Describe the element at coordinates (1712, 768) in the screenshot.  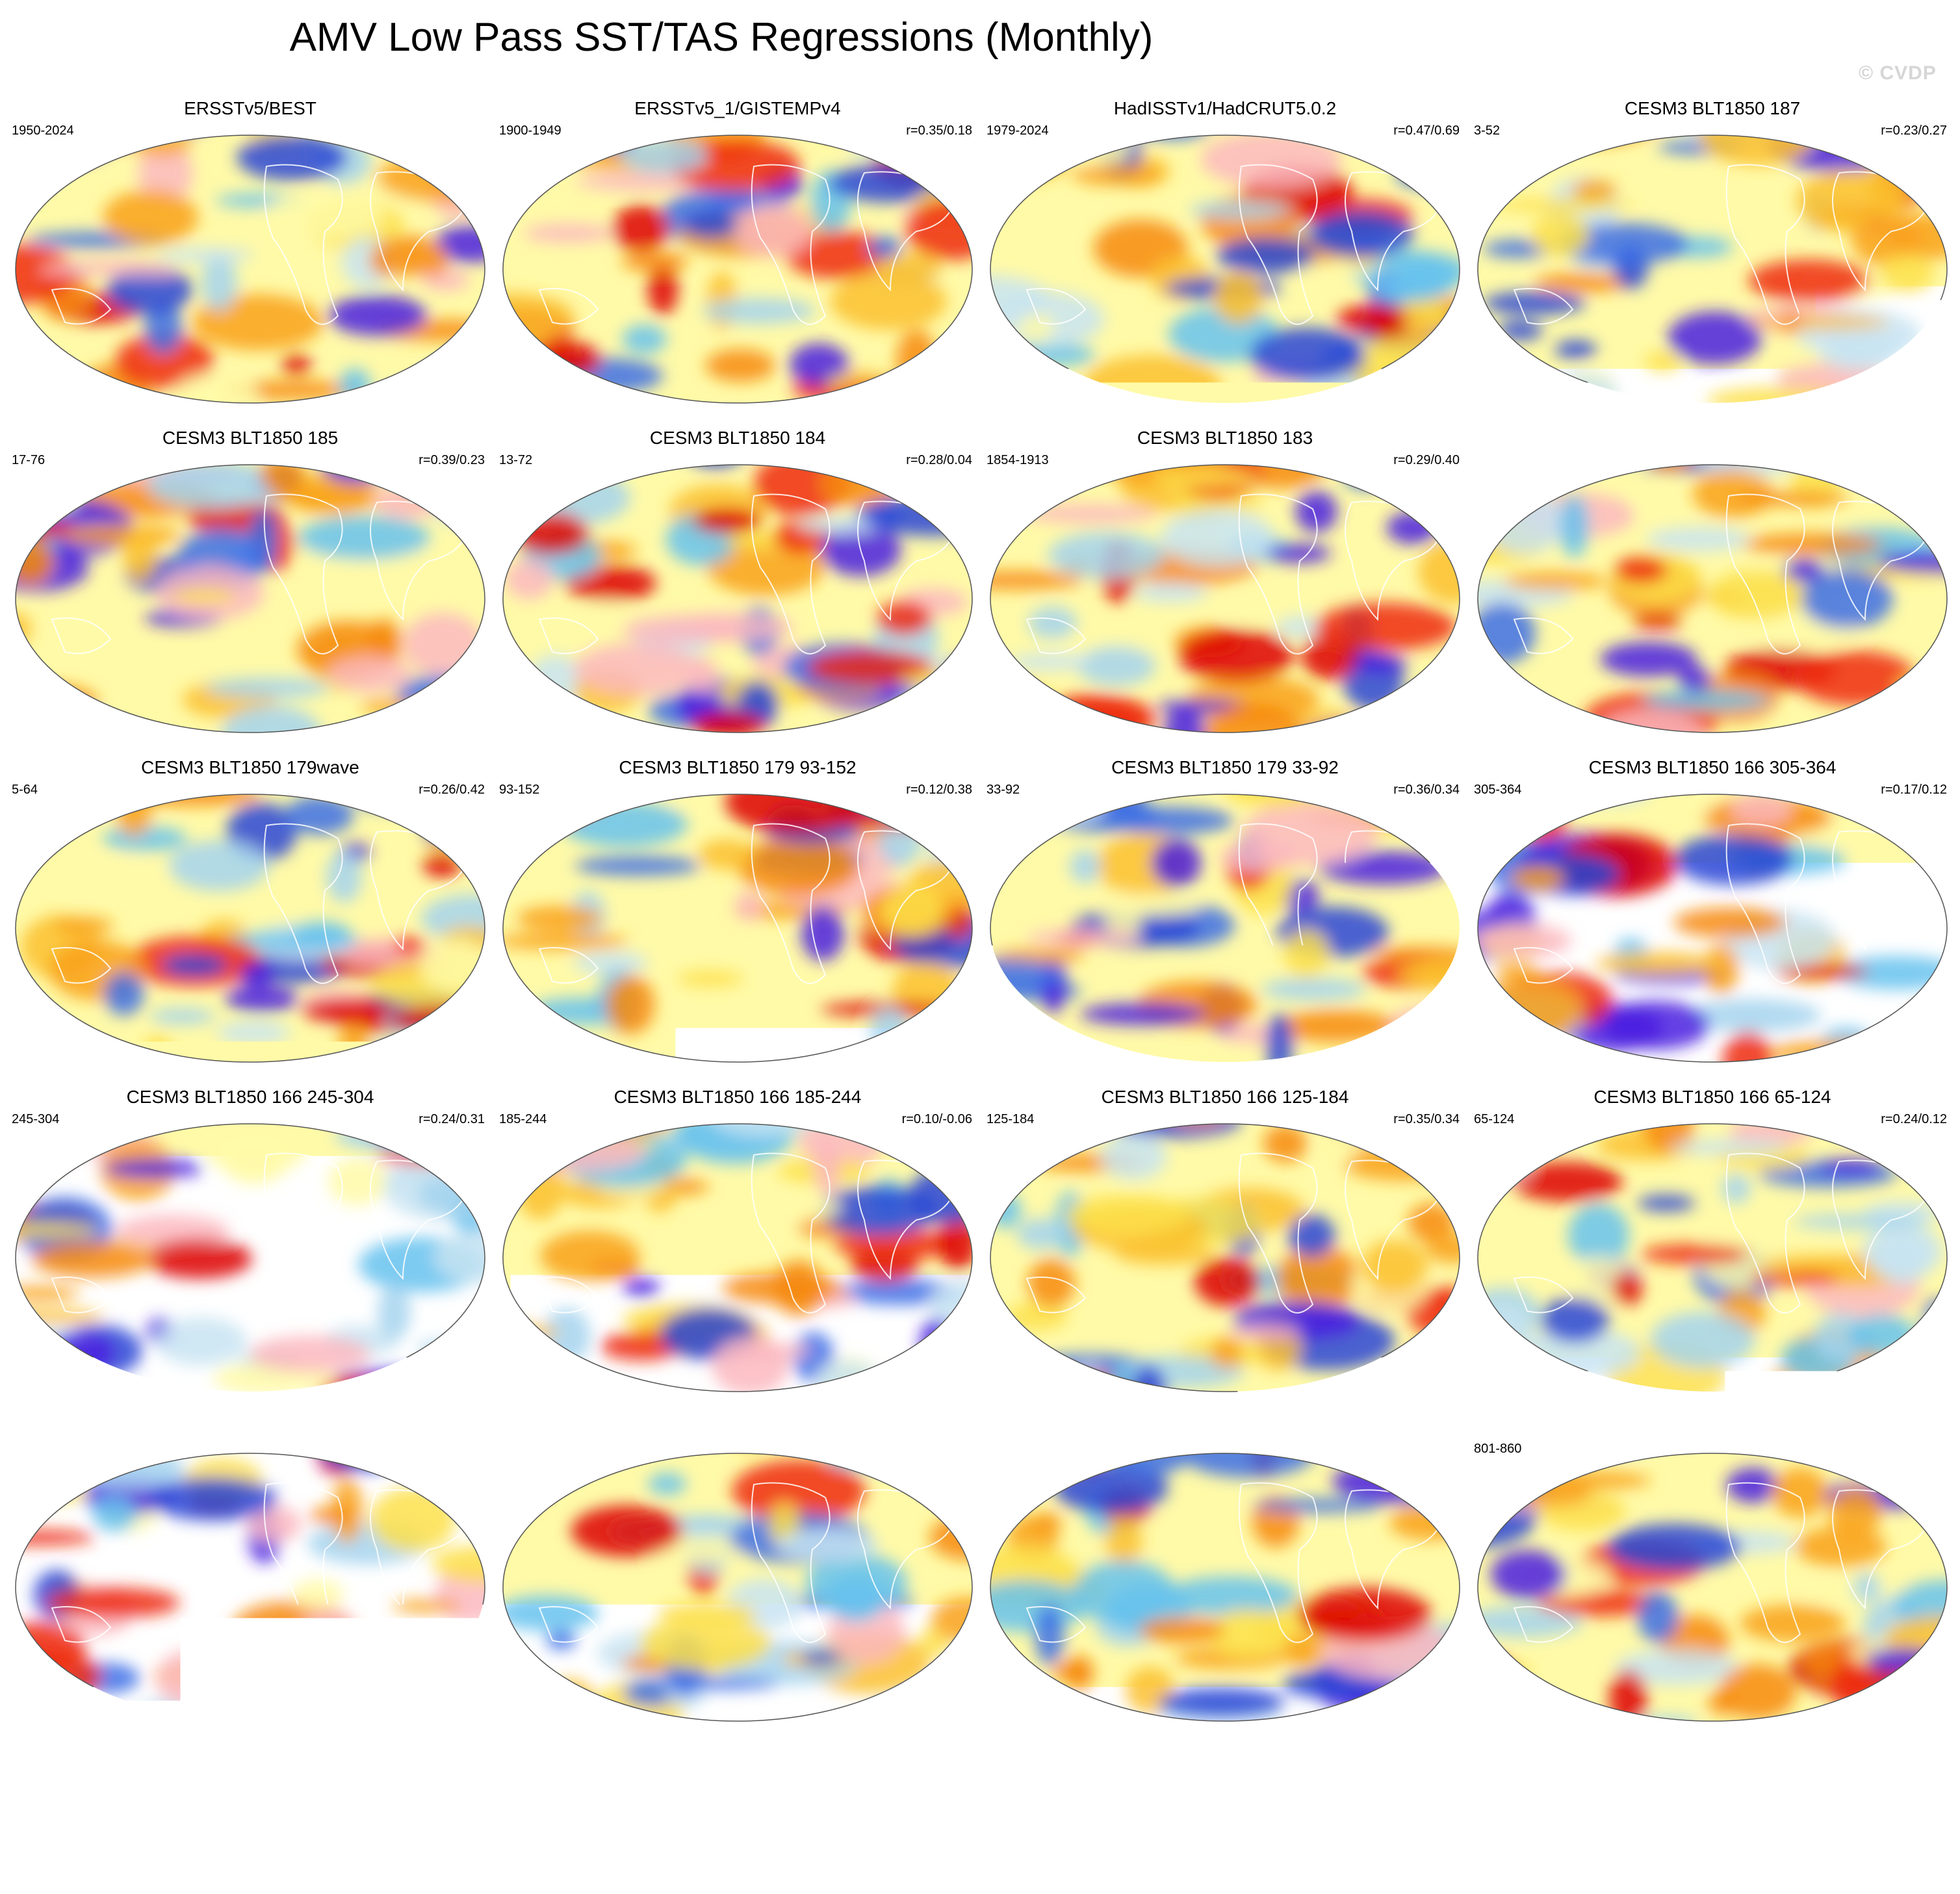
I see `panel-title: CESM3 BLT1850 166 305-364` at that location.